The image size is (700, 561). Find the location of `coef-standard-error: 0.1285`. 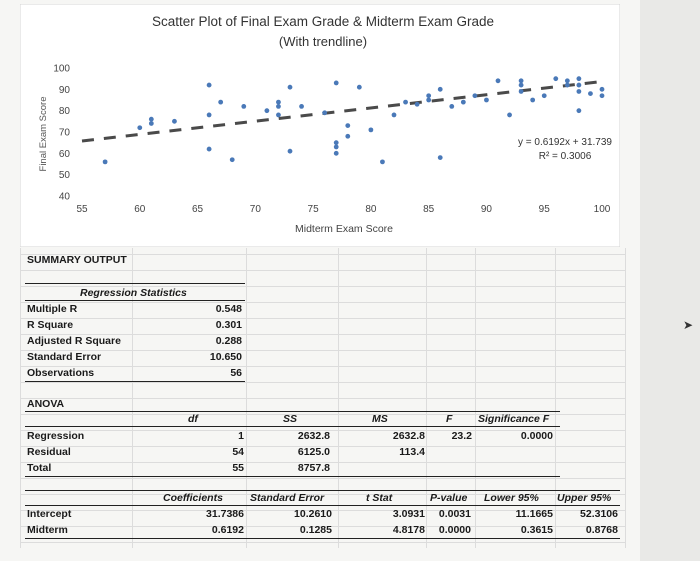

coef-standard-error: 0.1285 is located at coordinates (315, 530).